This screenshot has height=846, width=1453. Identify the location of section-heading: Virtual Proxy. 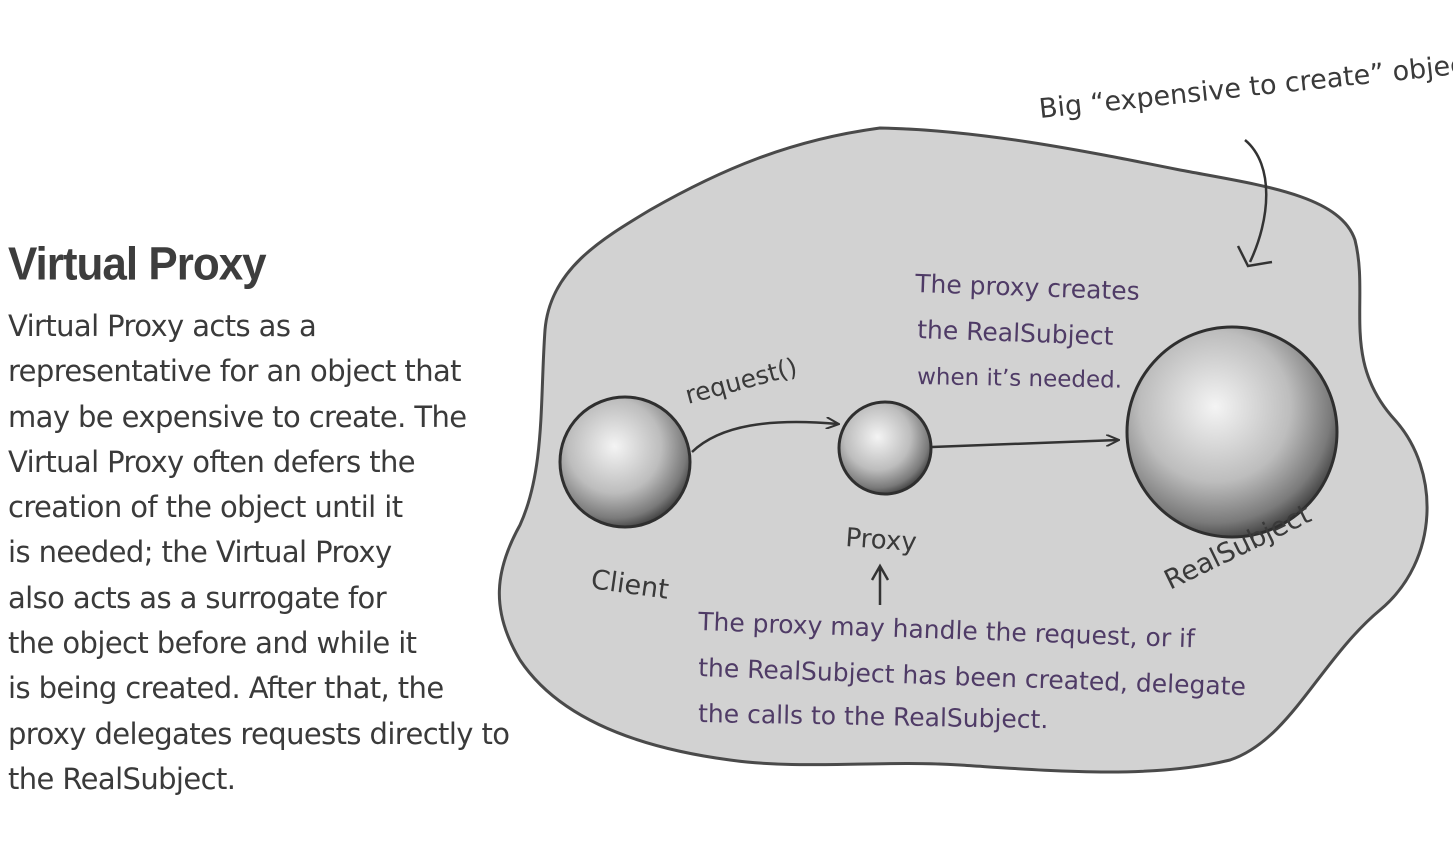
(137, 264).